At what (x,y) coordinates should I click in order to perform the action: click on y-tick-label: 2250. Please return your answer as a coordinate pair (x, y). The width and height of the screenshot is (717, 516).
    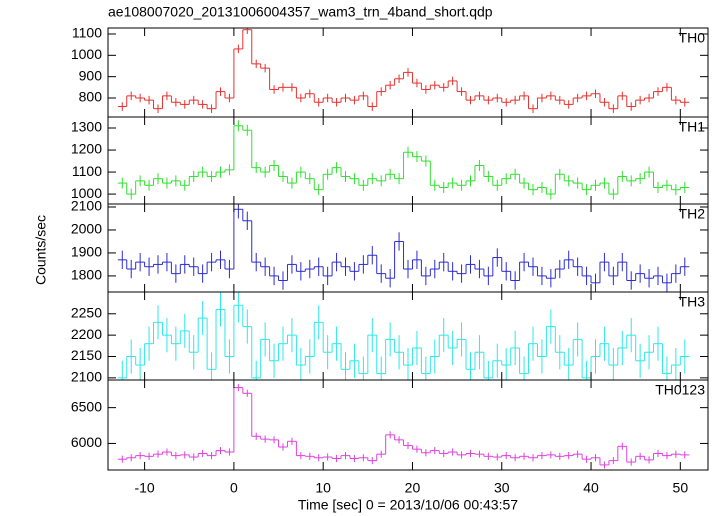
    Looking at the image, I should click on (86, 312).